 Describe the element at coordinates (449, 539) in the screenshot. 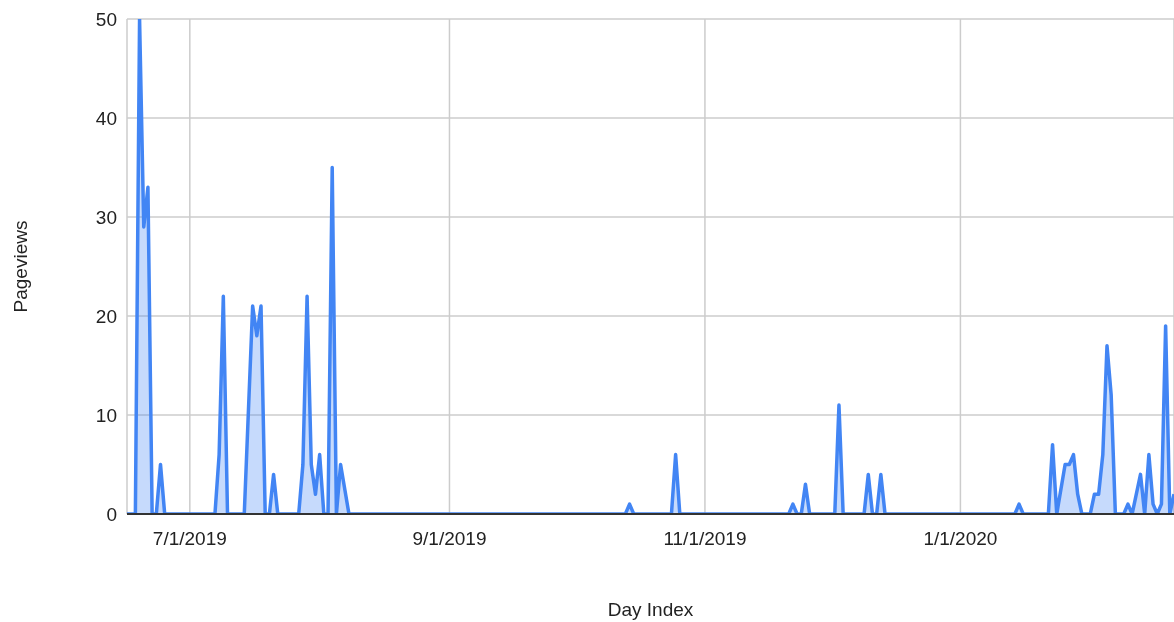

I see `x-tick-label: 9/1/2019` at that location.